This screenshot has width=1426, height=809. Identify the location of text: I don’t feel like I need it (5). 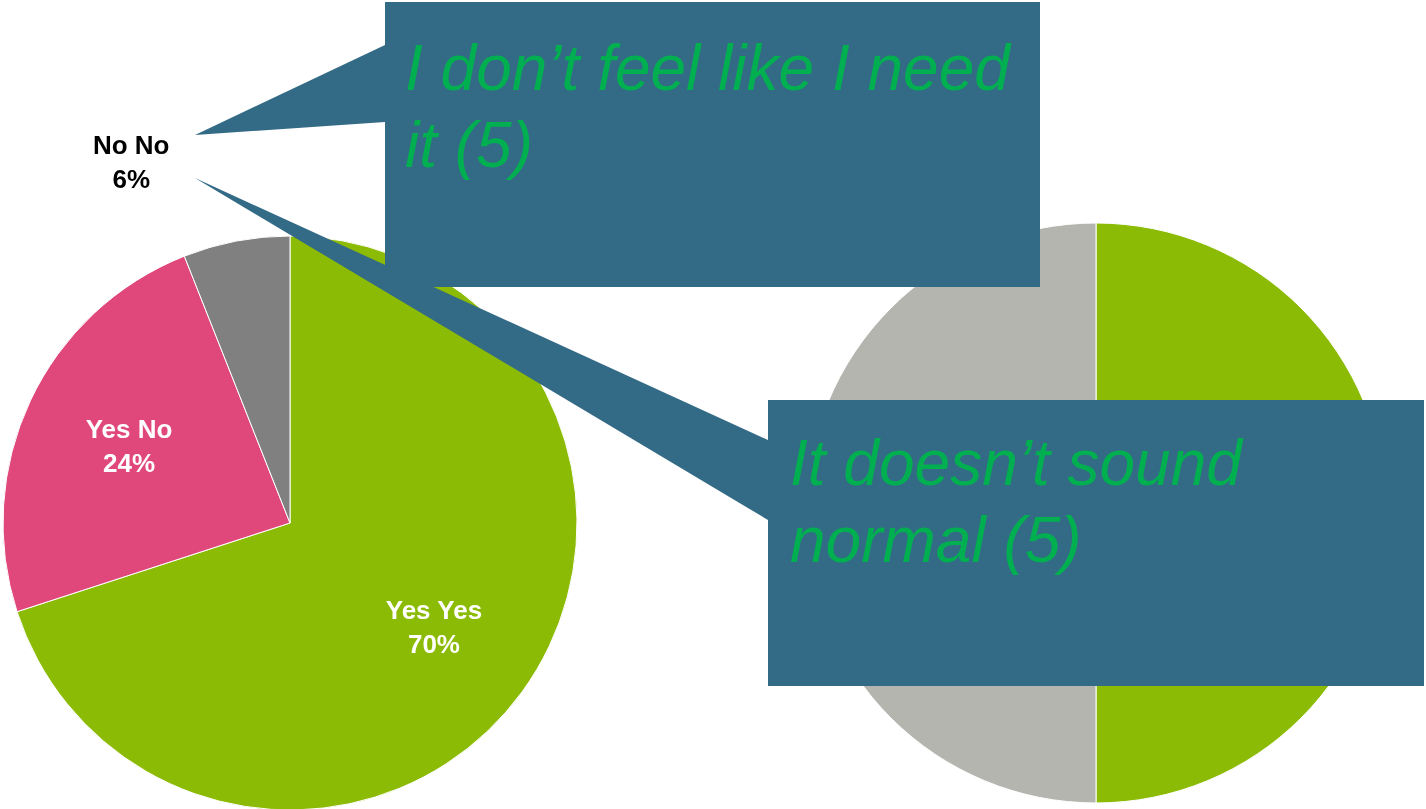
(709, 107).